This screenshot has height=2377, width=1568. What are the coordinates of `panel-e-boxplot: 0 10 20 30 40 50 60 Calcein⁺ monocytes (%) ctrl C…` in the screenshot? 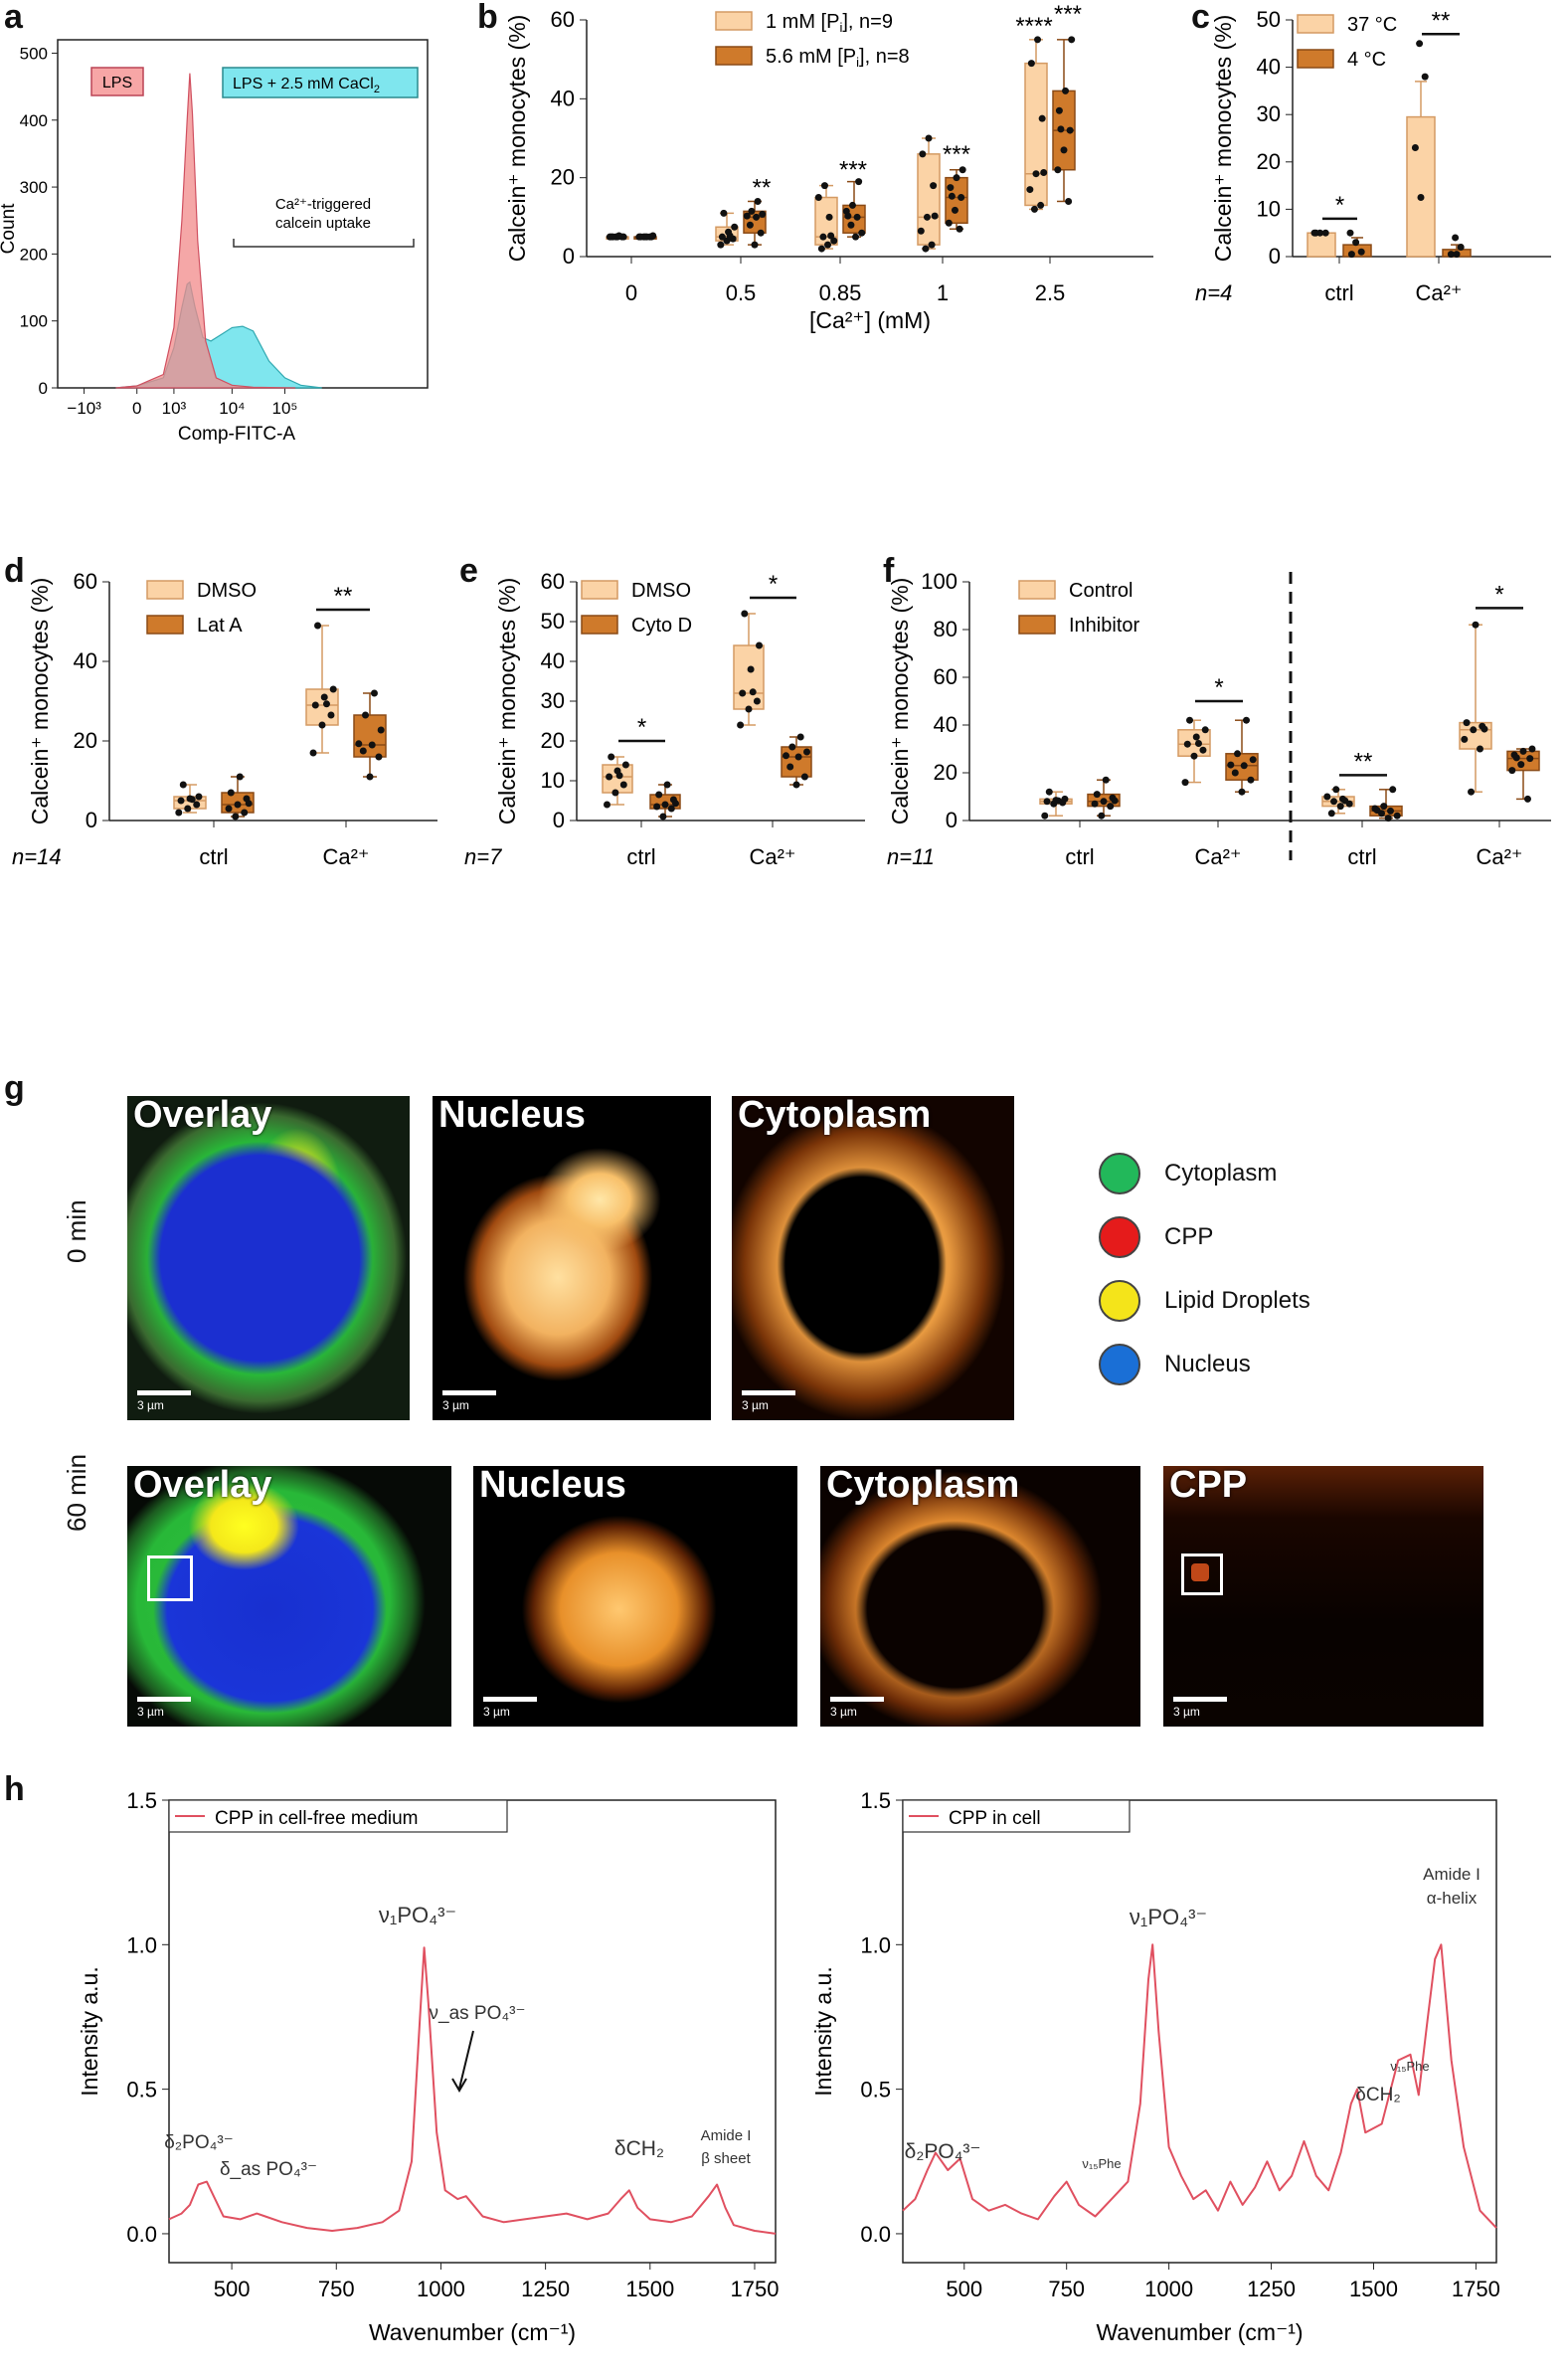 It's located at (665, 719).